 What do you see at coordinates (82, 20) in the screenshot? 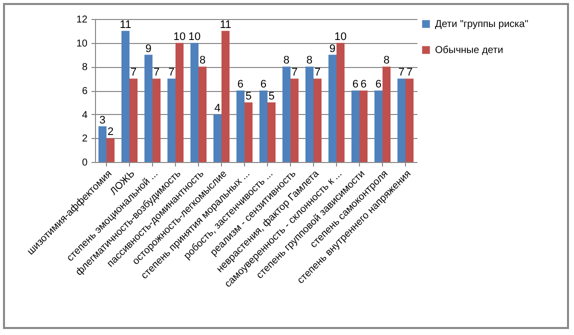
I see `y-tick-label: 12` at bounding box center [82, 20].